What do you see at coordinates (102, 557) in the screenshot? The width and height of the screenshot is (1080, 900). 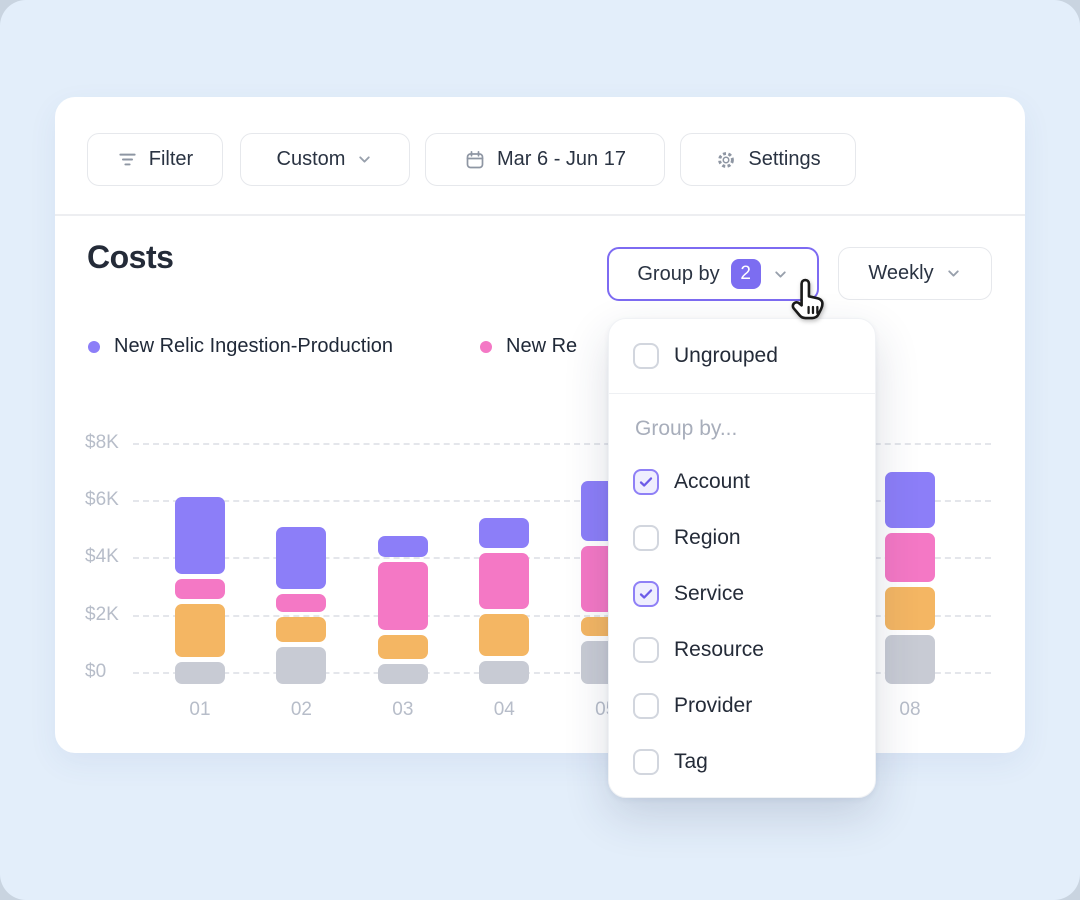 I see `y-axis-label: $4K` at bounding box center [102, 557].